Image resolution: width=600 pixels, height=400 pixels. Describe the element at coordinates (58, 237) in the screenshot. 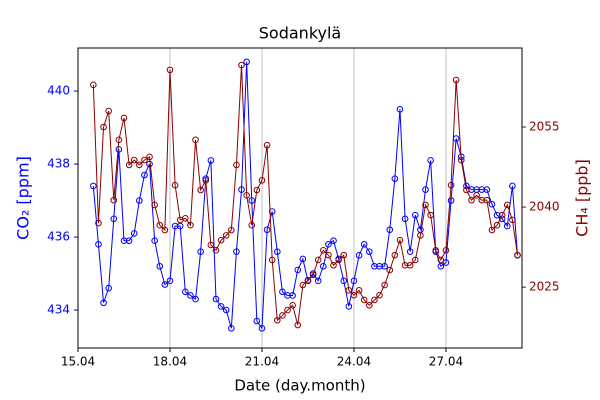

I see `y-tick-label: 436` at that location.